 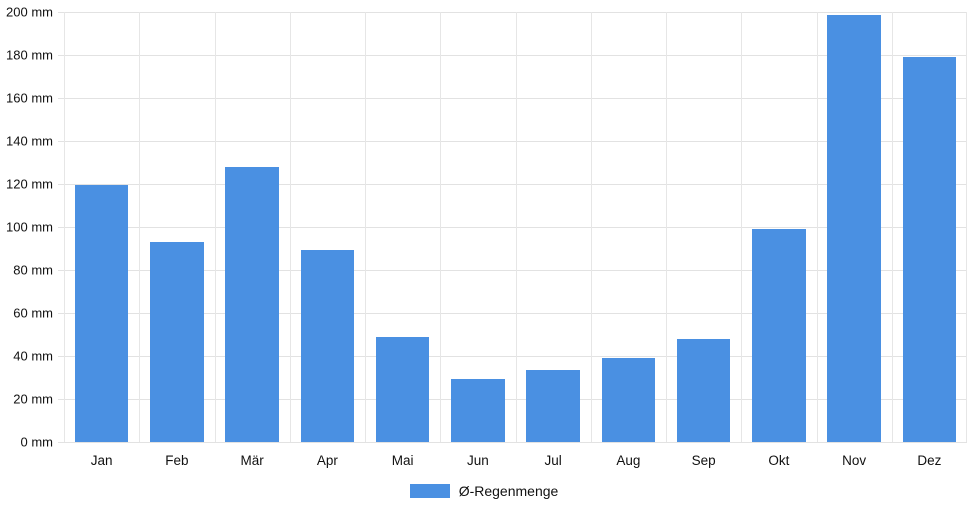 What do you see at coordinates (478, 410) in the screenshot?
I see `bar-jun` at bounding box center [478, 410].